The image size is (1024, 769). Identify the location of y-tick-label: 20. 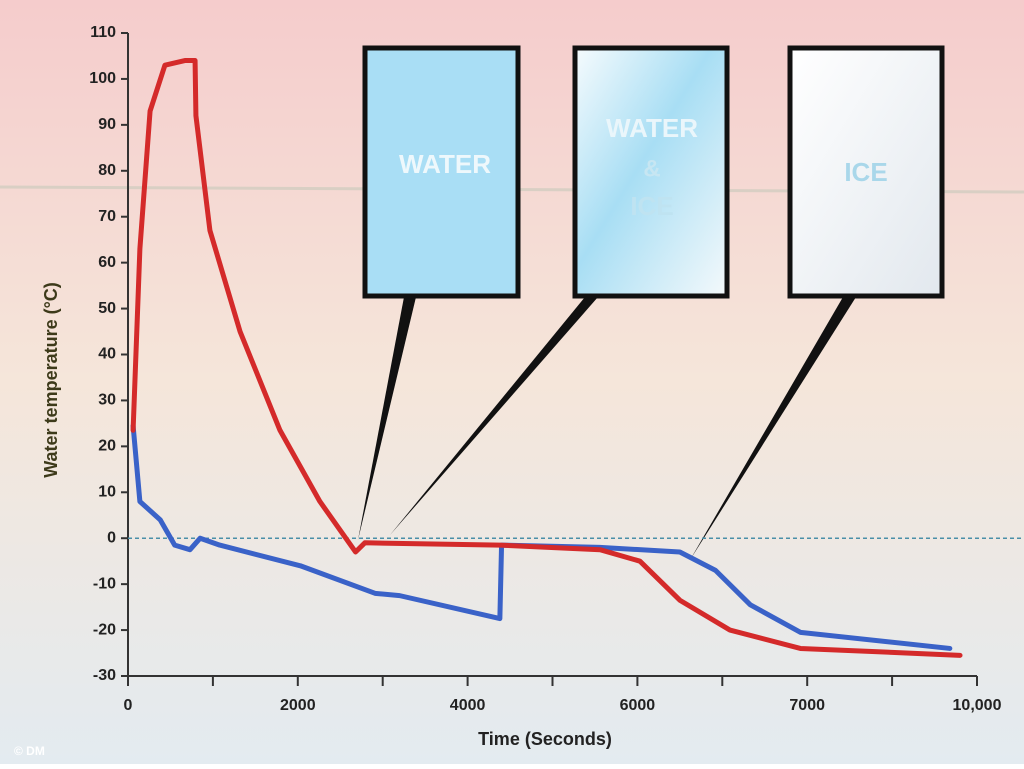
(107, 446).